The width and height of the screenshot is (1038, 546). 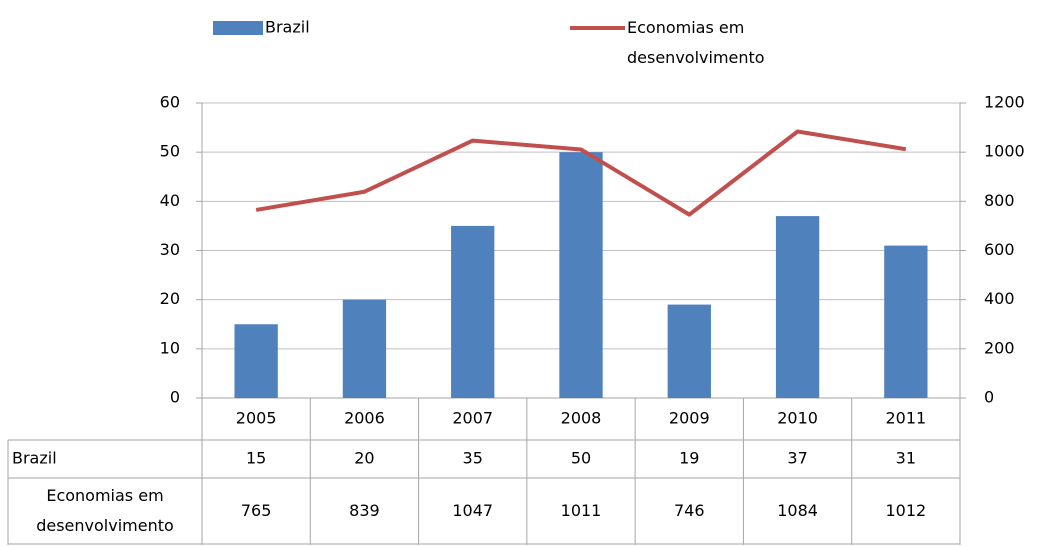 I want to click on x-tick-label: 2006, so click(x=364, y=418).